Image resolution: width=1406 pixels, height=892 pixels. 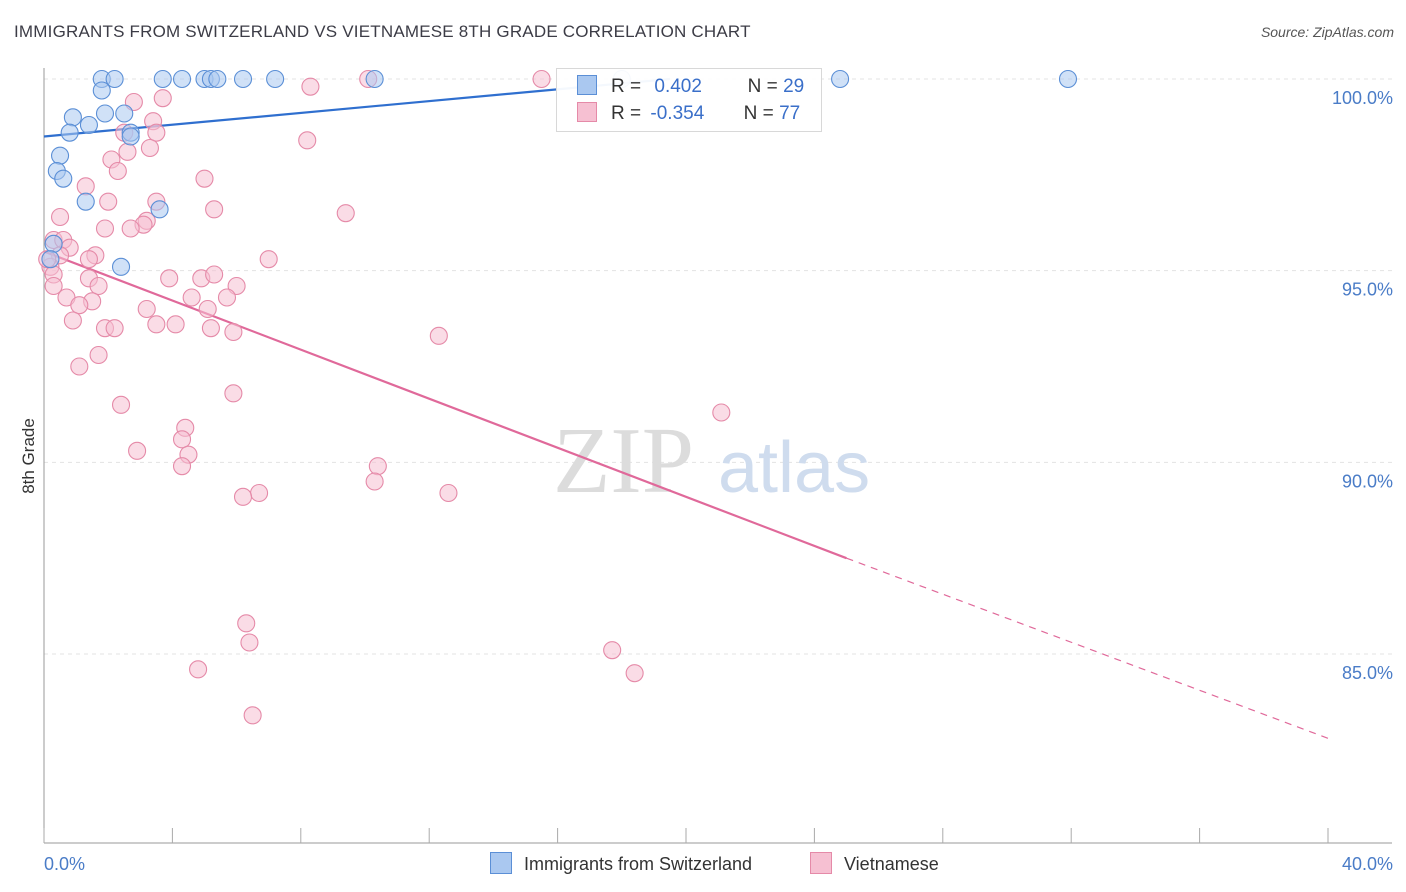 What do you see at coordinates (1367, 481) in the screenshot?
I see `y-tick-label: 90.0%` at bounding box center [1367, 481].